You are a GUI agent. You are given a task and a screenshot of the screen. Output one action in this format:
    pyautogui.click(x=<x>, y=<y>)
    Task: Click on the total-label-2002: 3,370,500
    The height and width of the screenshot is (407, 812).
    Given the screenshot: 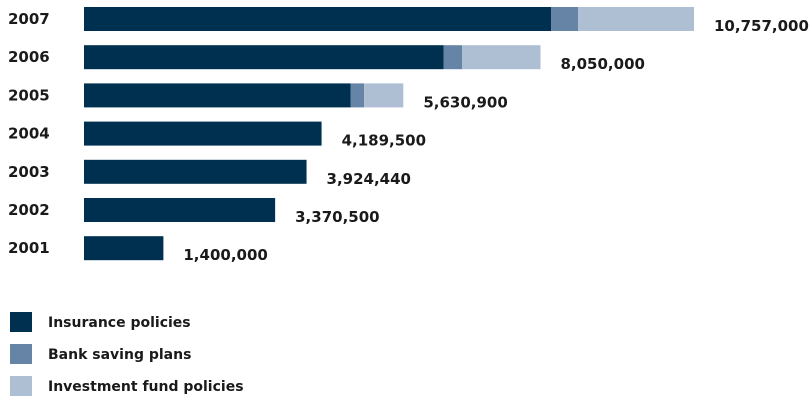 What is the action you would take?
    pyautogui.click(x=337, y=217)
    